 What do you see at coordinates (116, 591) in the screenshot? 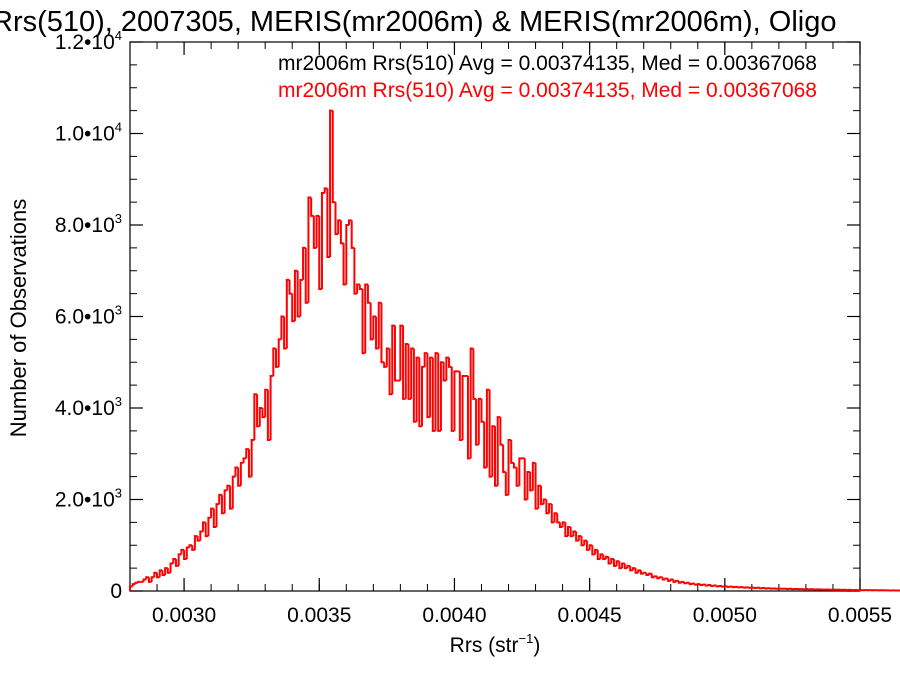
I see `y-tick-label: 0` at bounding box center [116, 591].